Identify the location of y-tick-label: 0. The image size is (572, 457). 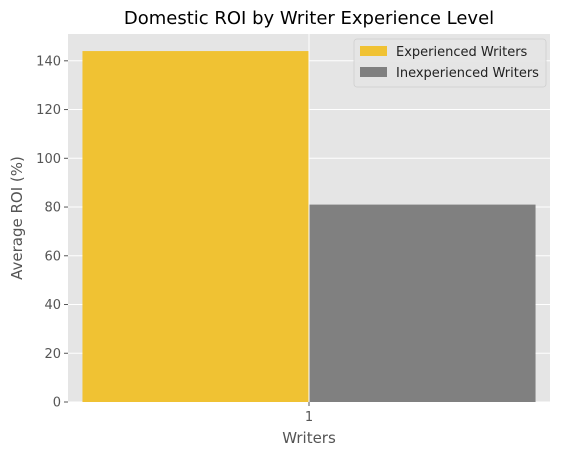
(57, 403).